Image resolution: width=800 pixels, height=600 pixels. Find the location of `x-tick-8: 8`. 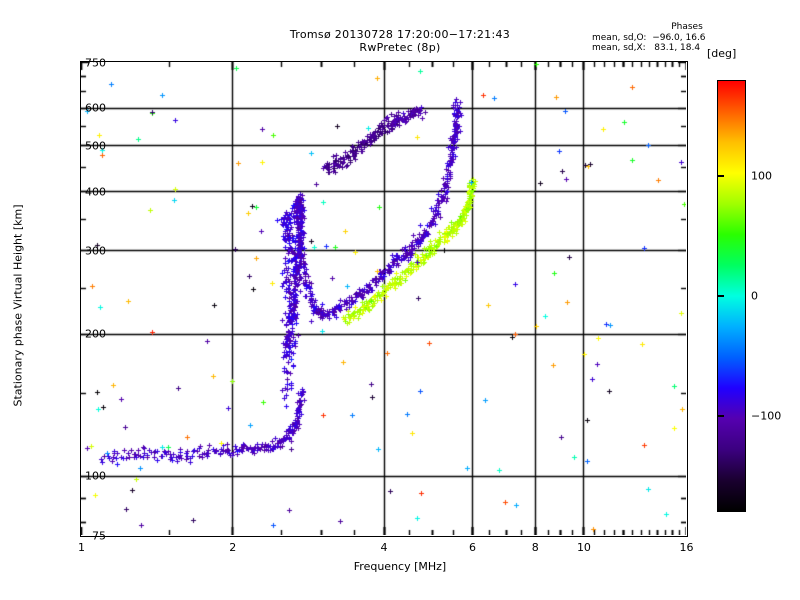

x-tick-8: 8 is located at coordinates (535, 547).